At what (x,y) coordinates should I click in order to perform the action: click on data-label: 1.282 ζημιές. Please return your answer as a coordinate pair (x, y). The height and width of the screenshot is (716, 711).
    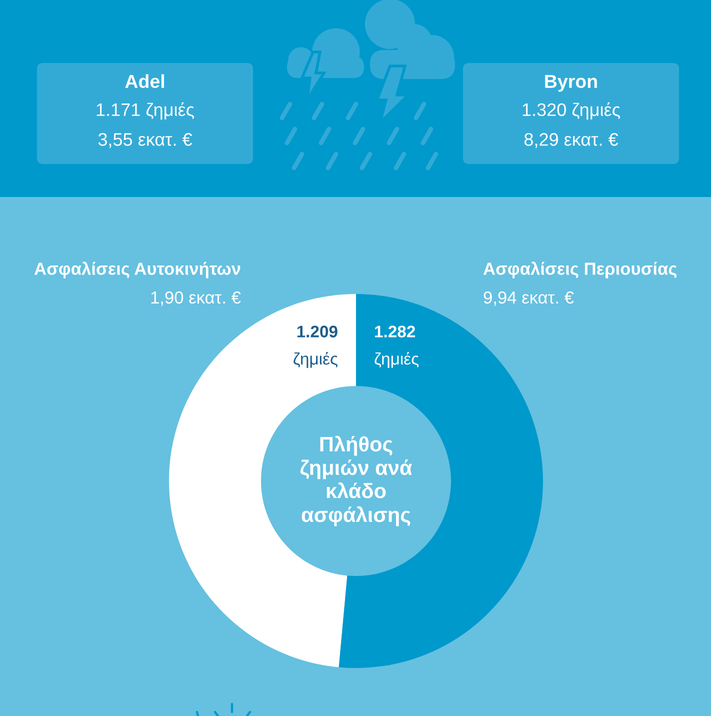
    Looking at the image, I should click on (396, 347).